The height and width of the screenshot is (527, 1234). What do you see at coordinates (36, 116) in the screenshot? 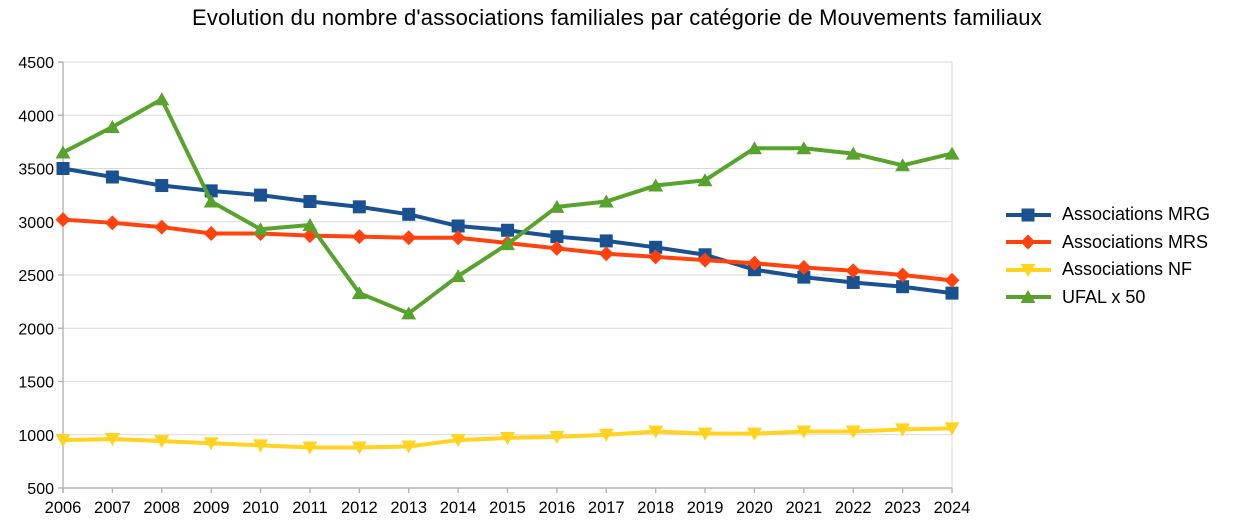
I see `y-tick-label: 4000` at bounding box center [36, 116].